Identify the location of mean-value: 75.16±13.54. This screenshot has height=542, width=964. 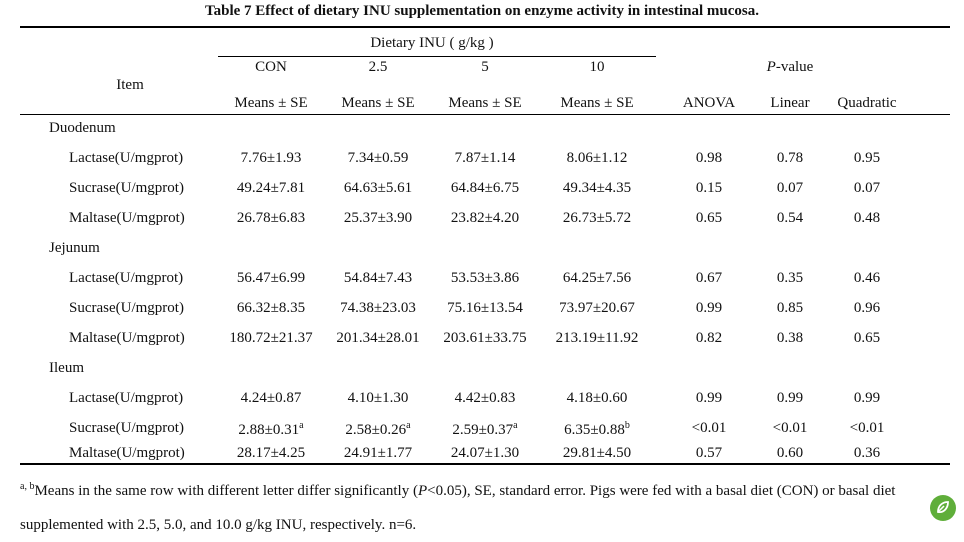
(485, 308).